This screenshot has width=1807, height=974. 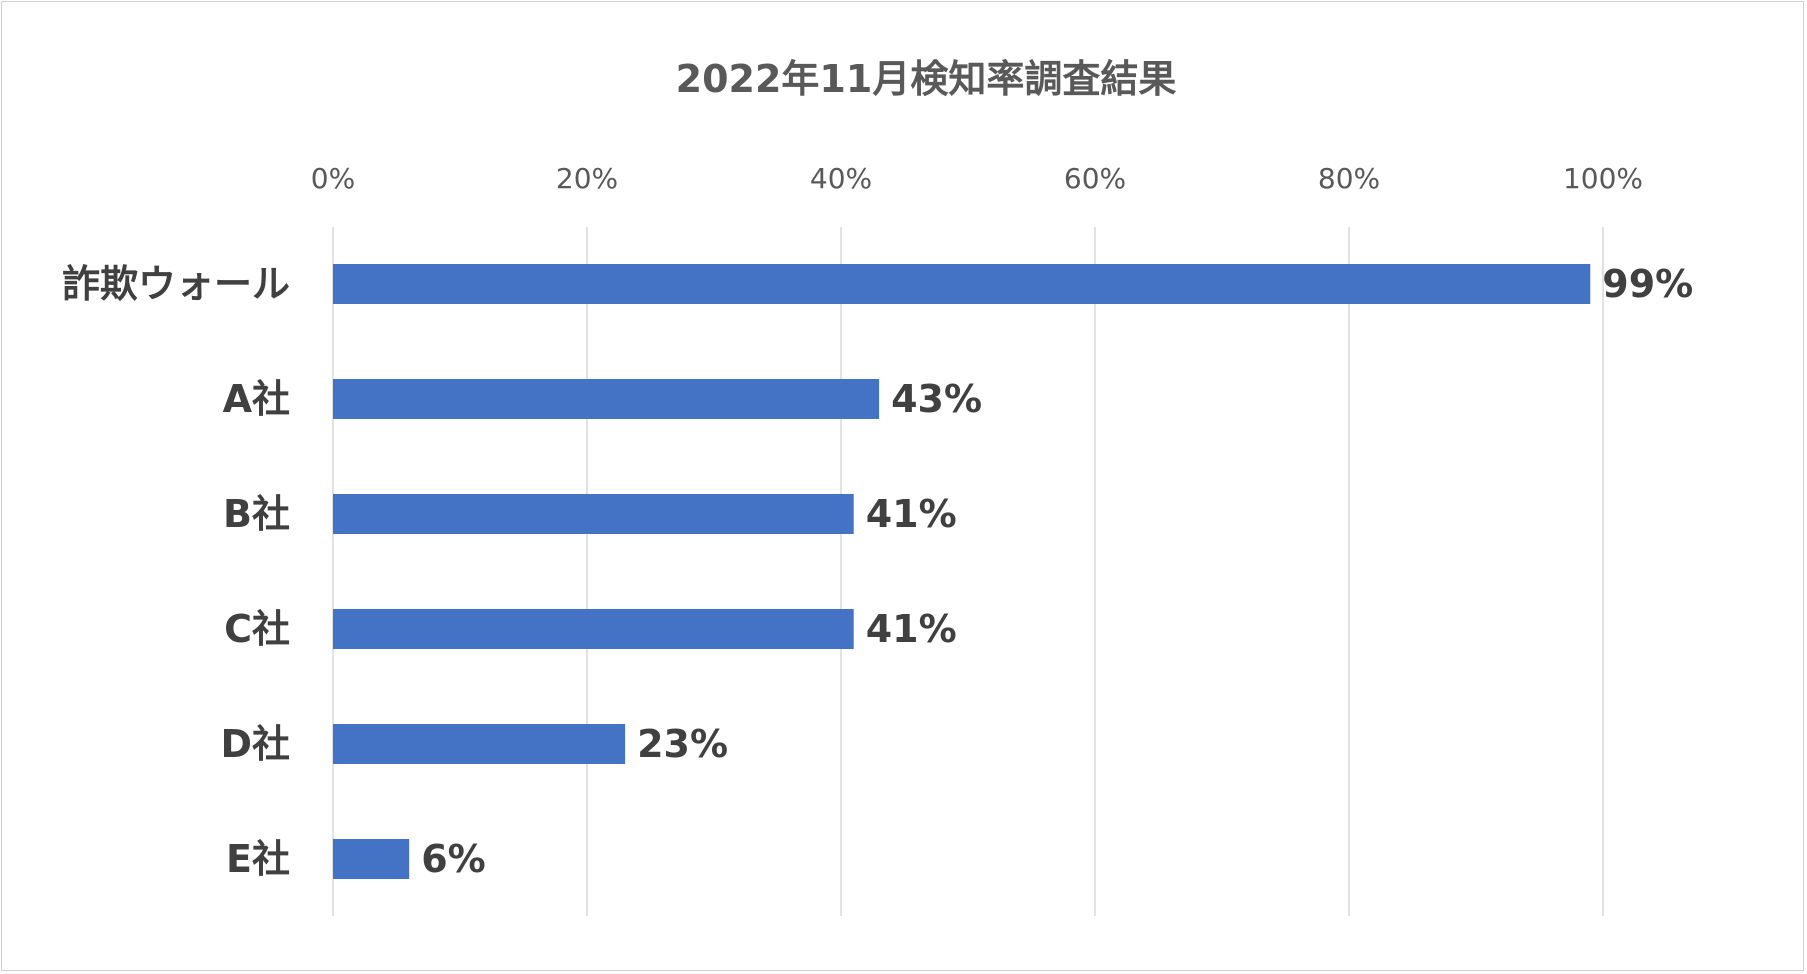 What do you see at coordinates (256, 514) in the screenshot?
I see `category-label: B社` at bounding box center [256, 514].